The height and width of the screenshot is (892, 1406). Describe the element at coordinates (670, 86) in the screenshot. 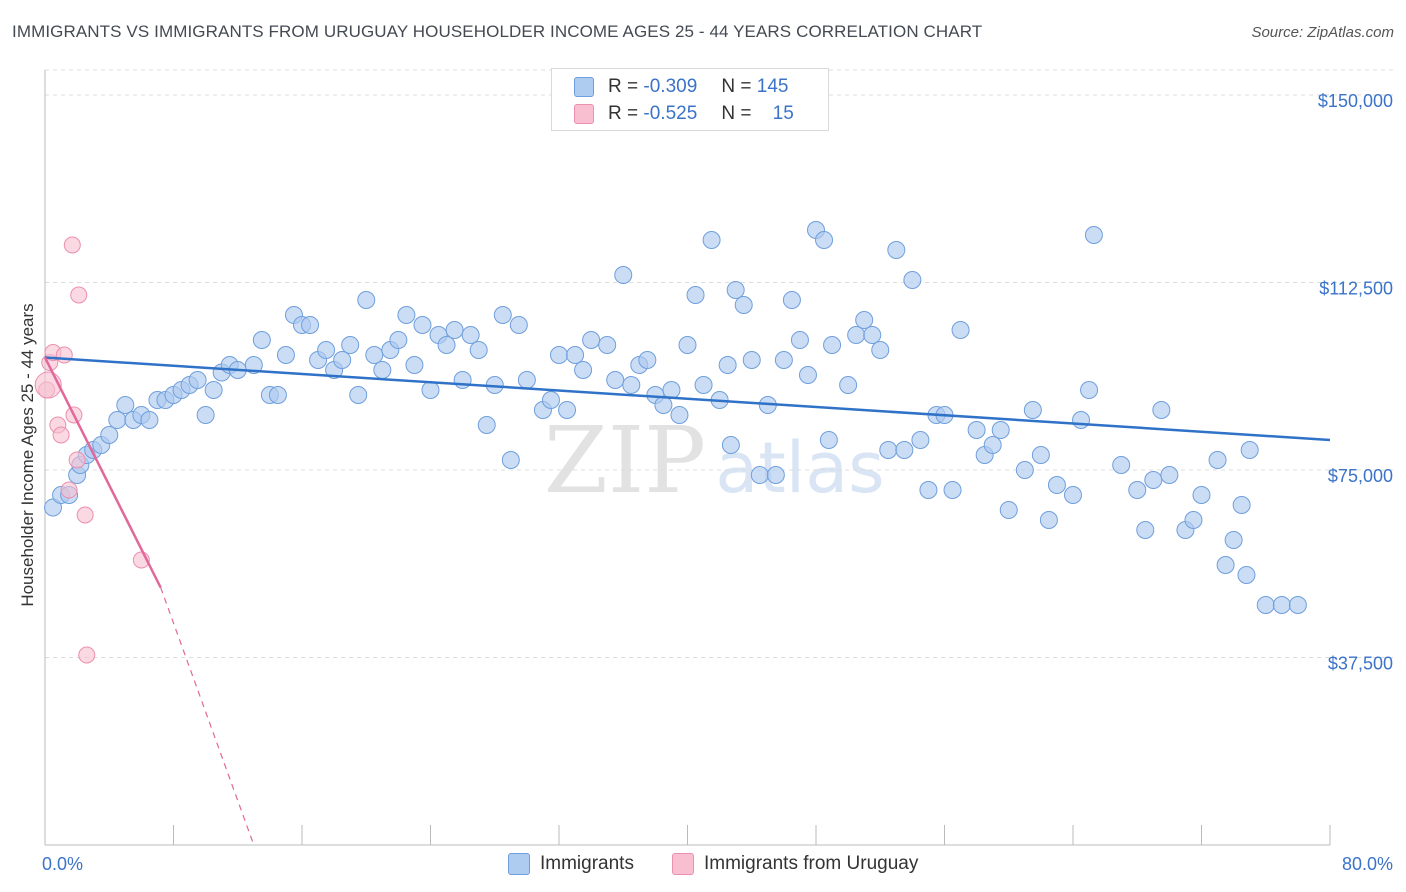

I see `legend-r-value: -0.309` at that location.